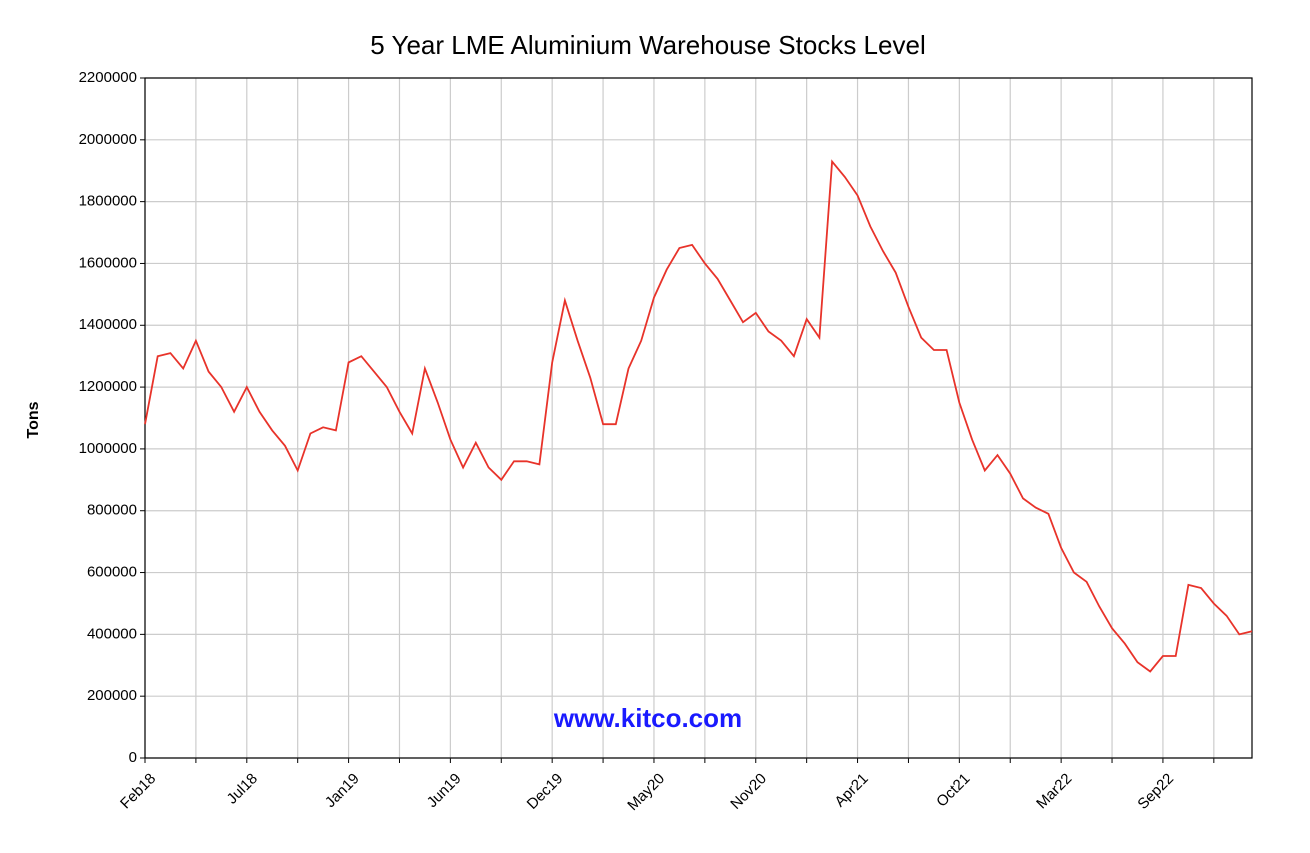 Image resolution: width=1310 pixels, height=853 pixels. I want to click on y-tick-label: 600000, so click(112, 572).